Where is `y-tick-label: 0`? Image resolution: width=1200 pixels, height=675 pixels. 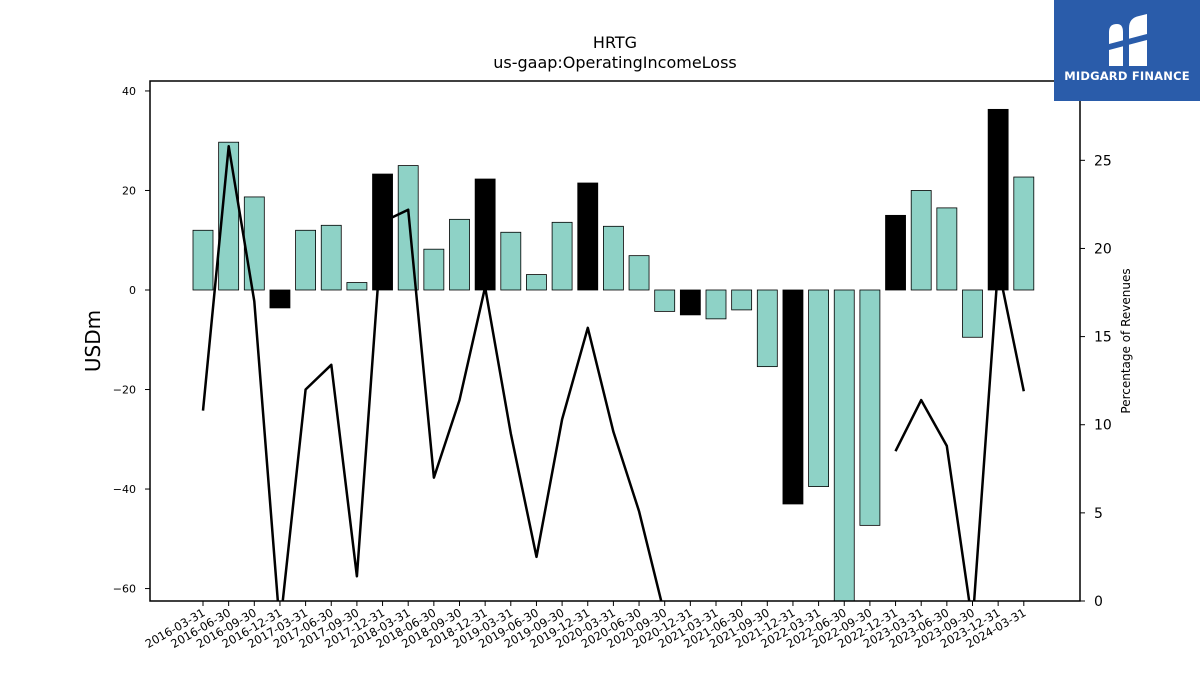 y-tick-label: 0 is located at coordinates (132, 290).